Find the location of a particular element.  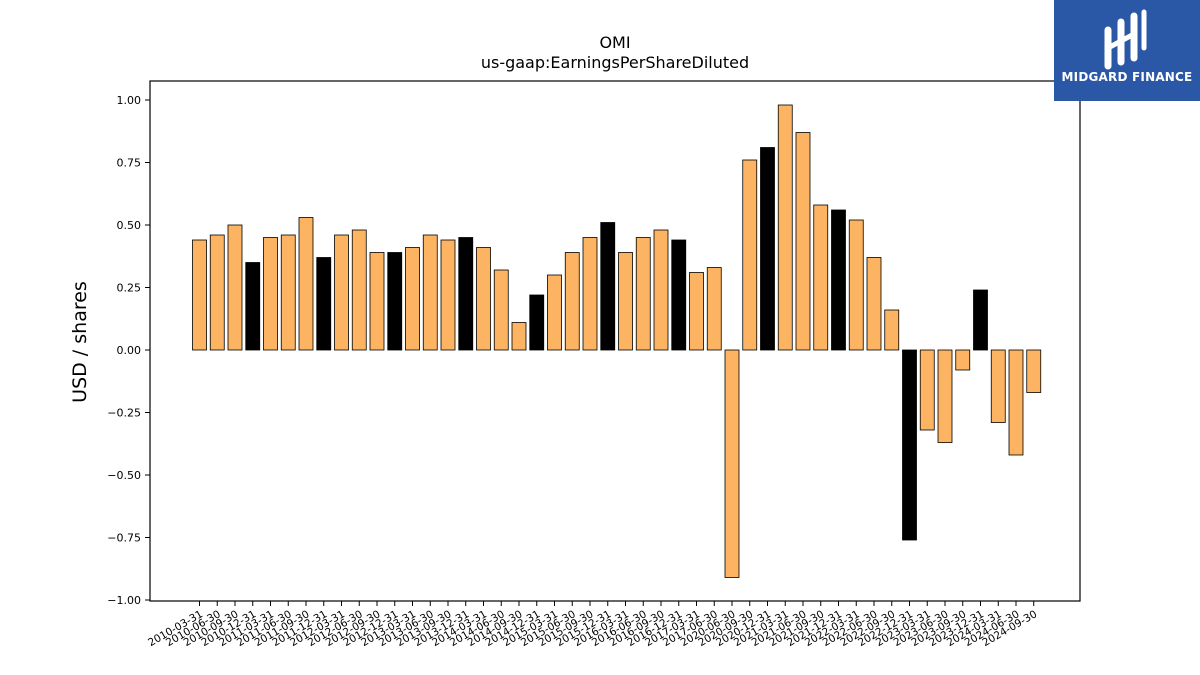

y-tick-label: 0.50 is located at coordinates (129, 225).